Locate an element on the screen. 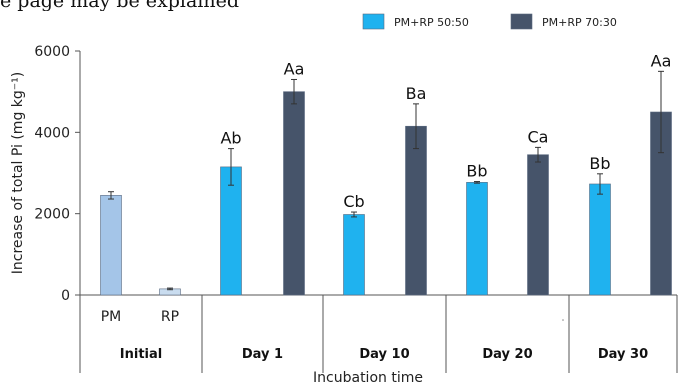 The height and width of the screenshot is (385, 678). y-axis-title: Increase of total Pi (mg kg⁻¹) is located at coordinates (18, 173).